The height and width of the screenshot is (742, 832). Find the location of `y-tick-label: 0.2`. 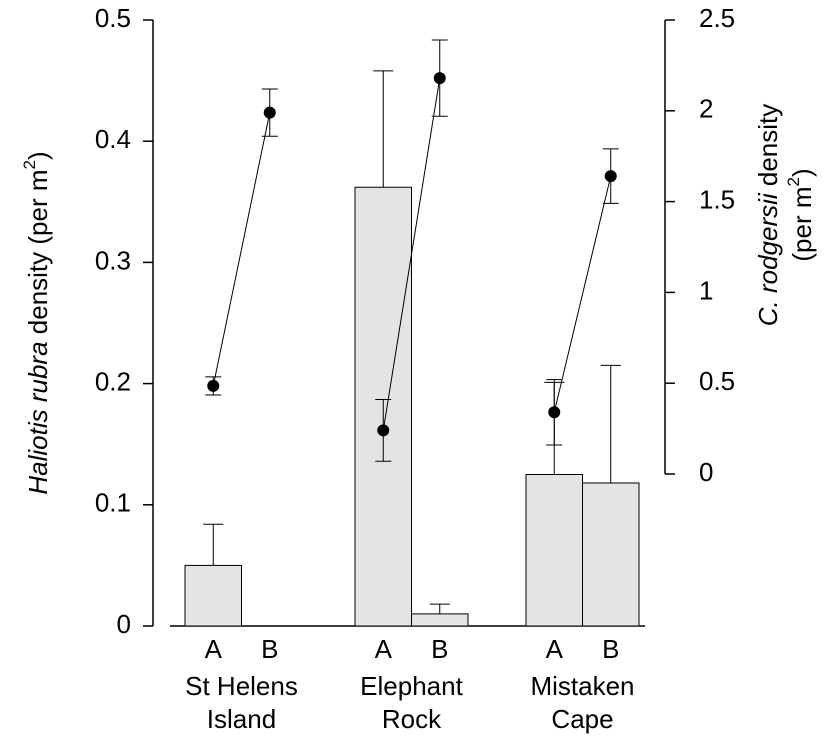

y-tick-label: 0.2 is located at coordinates (113, 381).